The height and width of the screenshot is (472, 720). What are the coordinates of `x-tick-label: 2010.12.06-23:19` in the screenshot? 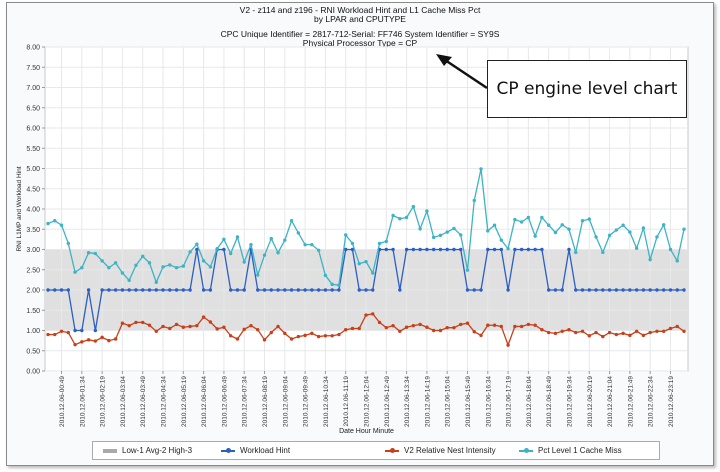 It's located at (671, 401).